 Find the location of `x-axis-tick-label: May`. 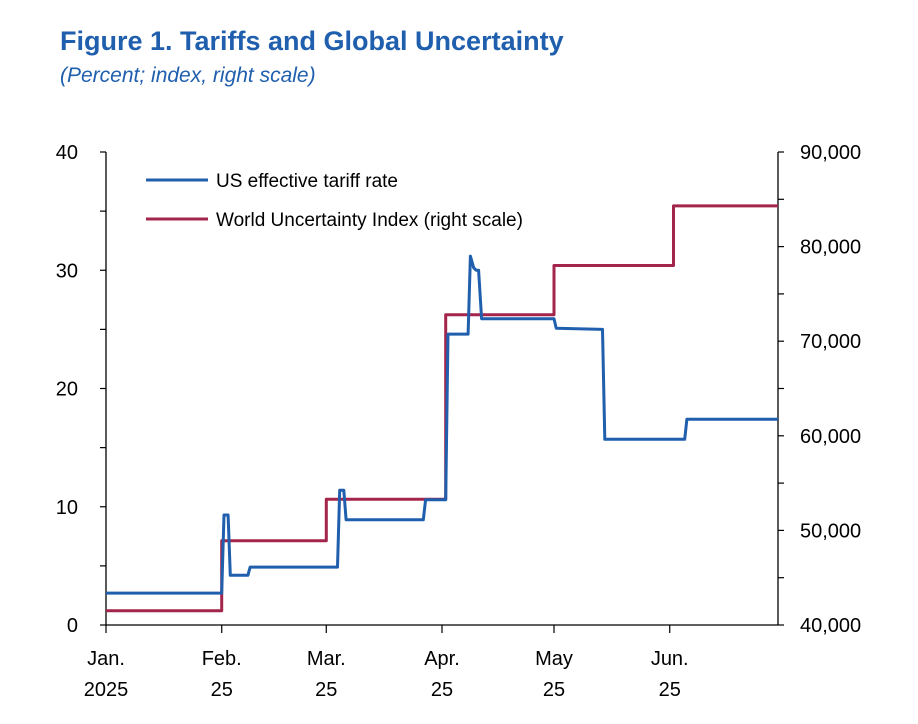

x-axis-tick-label: May is located at coordinates (554, 659).